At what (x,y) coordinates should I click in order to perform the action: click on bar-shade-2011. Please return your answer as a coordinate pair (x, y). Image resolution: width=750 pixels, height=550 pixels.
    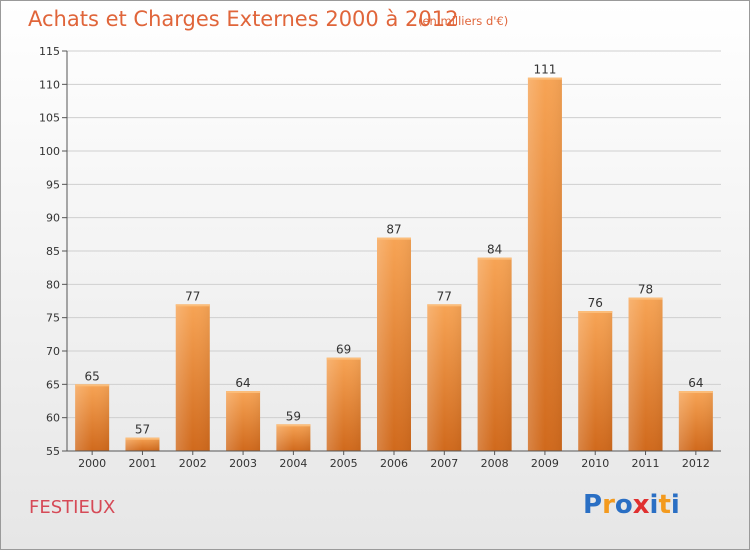
    Looking at the image, I should click on (645, 374).